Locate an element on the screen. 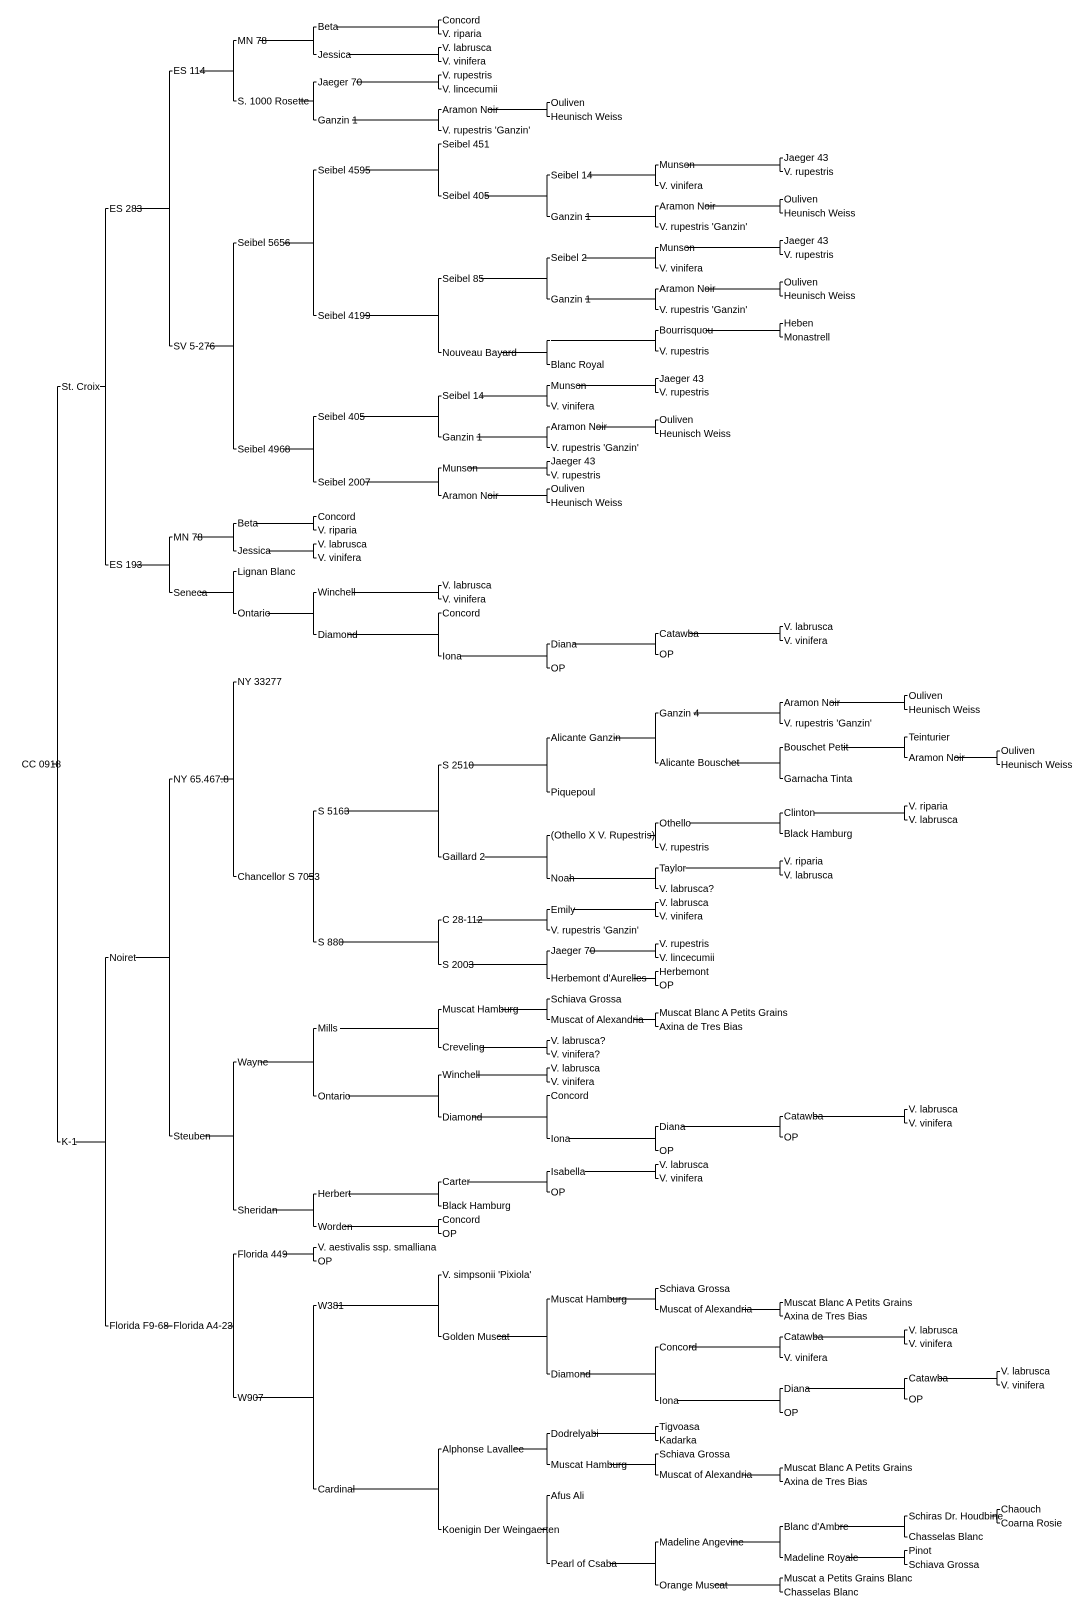 The width and height of the screenshot is (1079, 1612). cultivar-label: Sheridan is located at coordinates (258, 1211).